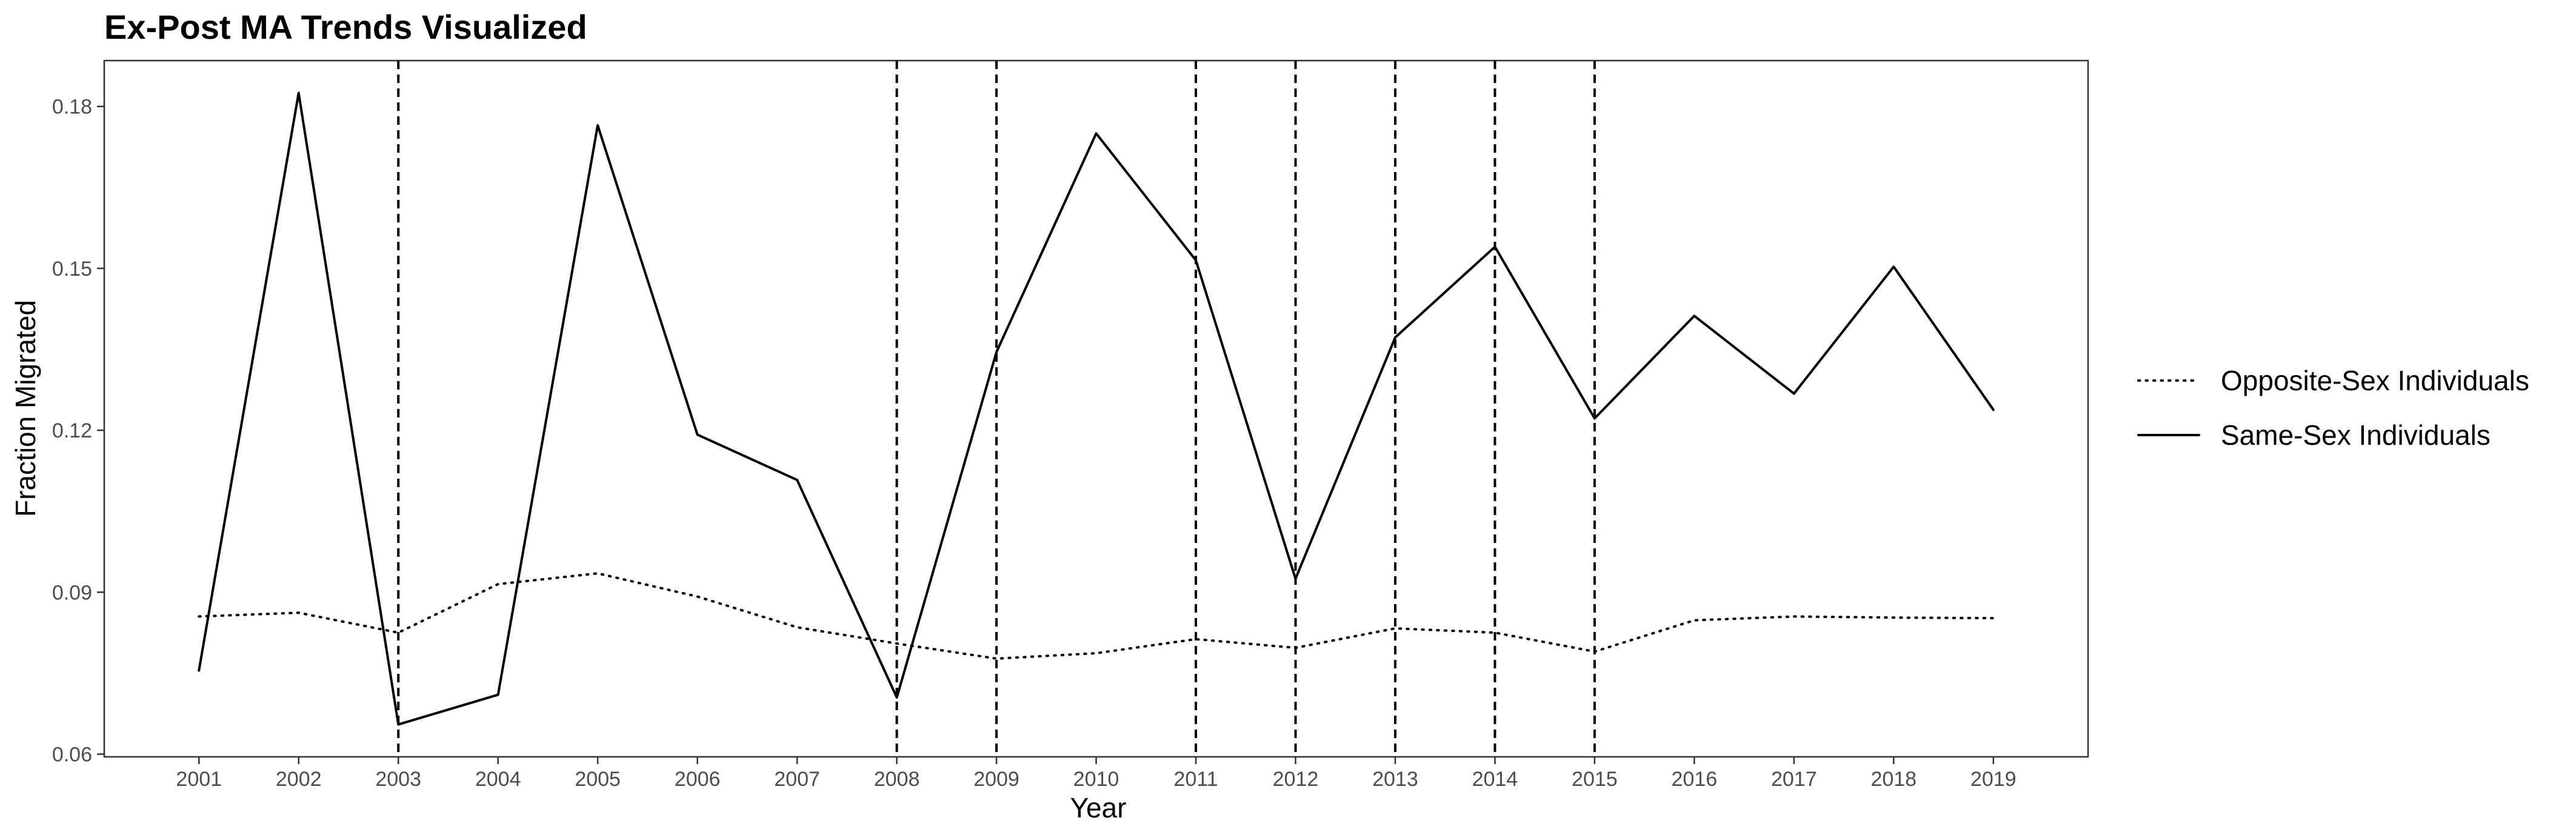 Image resolution: width=2576 pixels, height=835 pixels. What do you see at coordinates (1296, 780) in the screenshot?
I see `x-tick-label: 2012` at bounding box center [1296, 780].